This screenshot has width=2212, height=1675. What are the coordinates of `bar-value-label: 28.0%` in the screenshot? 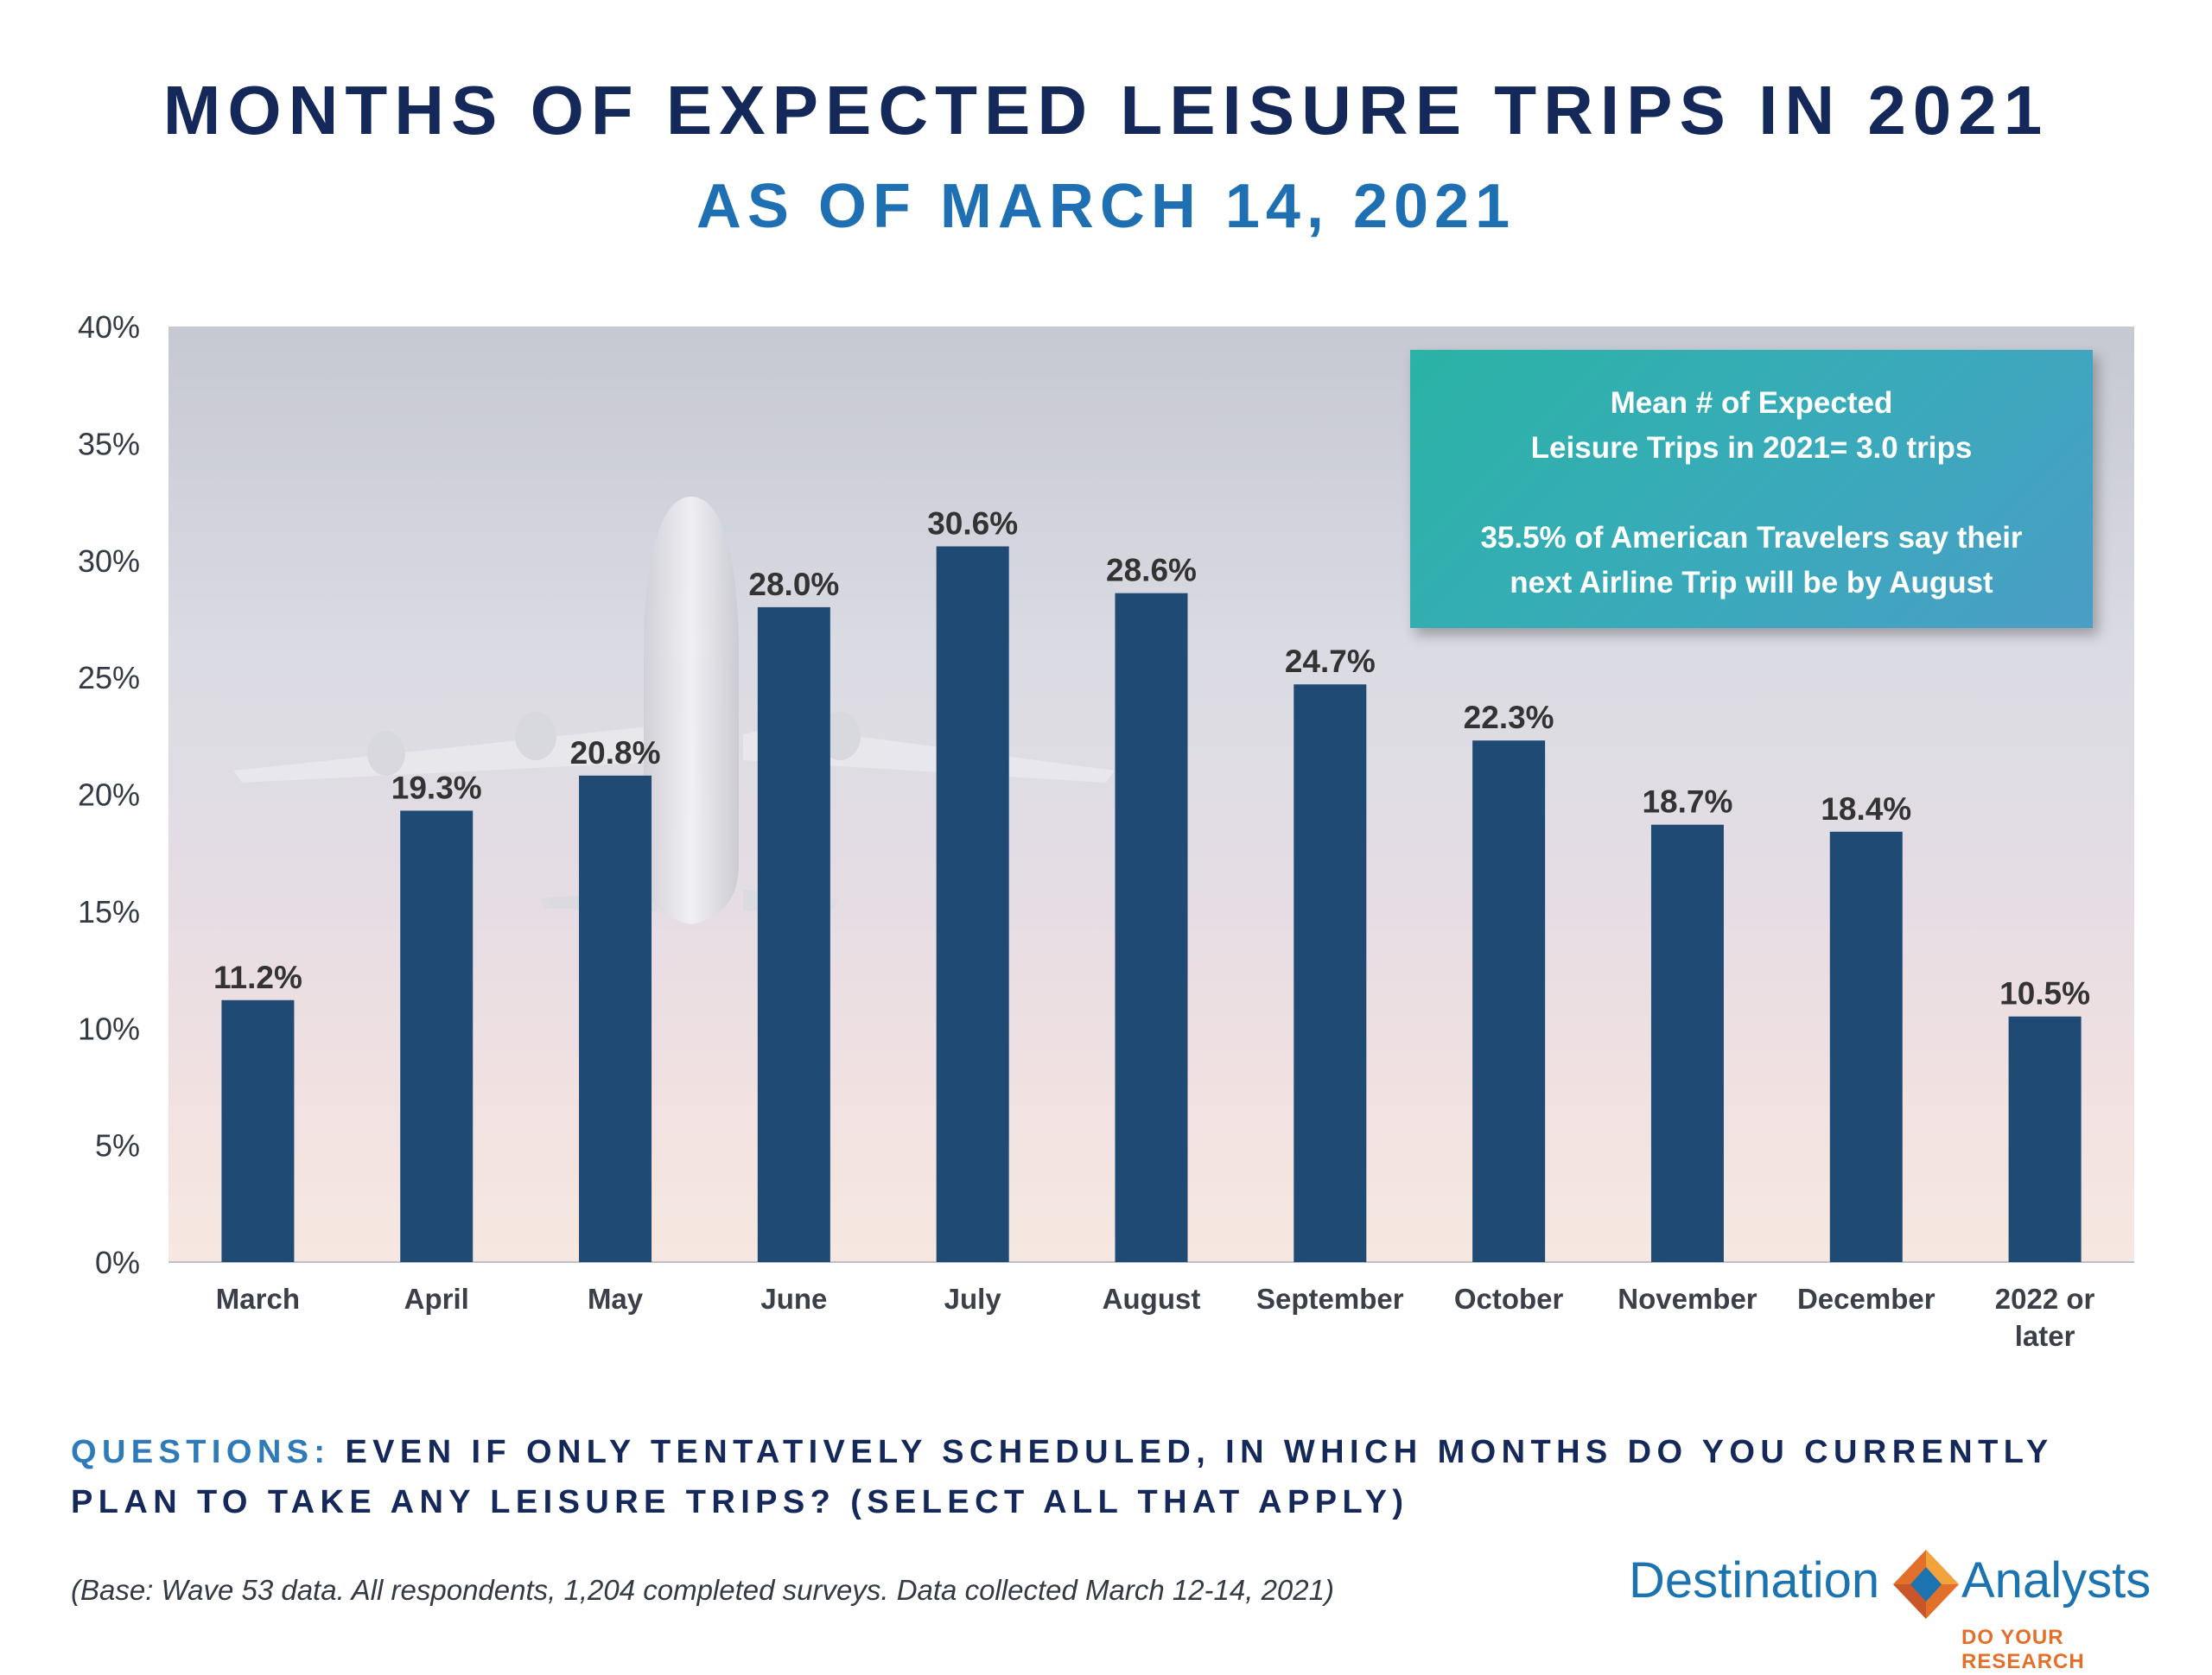 It's located at (793, 584).